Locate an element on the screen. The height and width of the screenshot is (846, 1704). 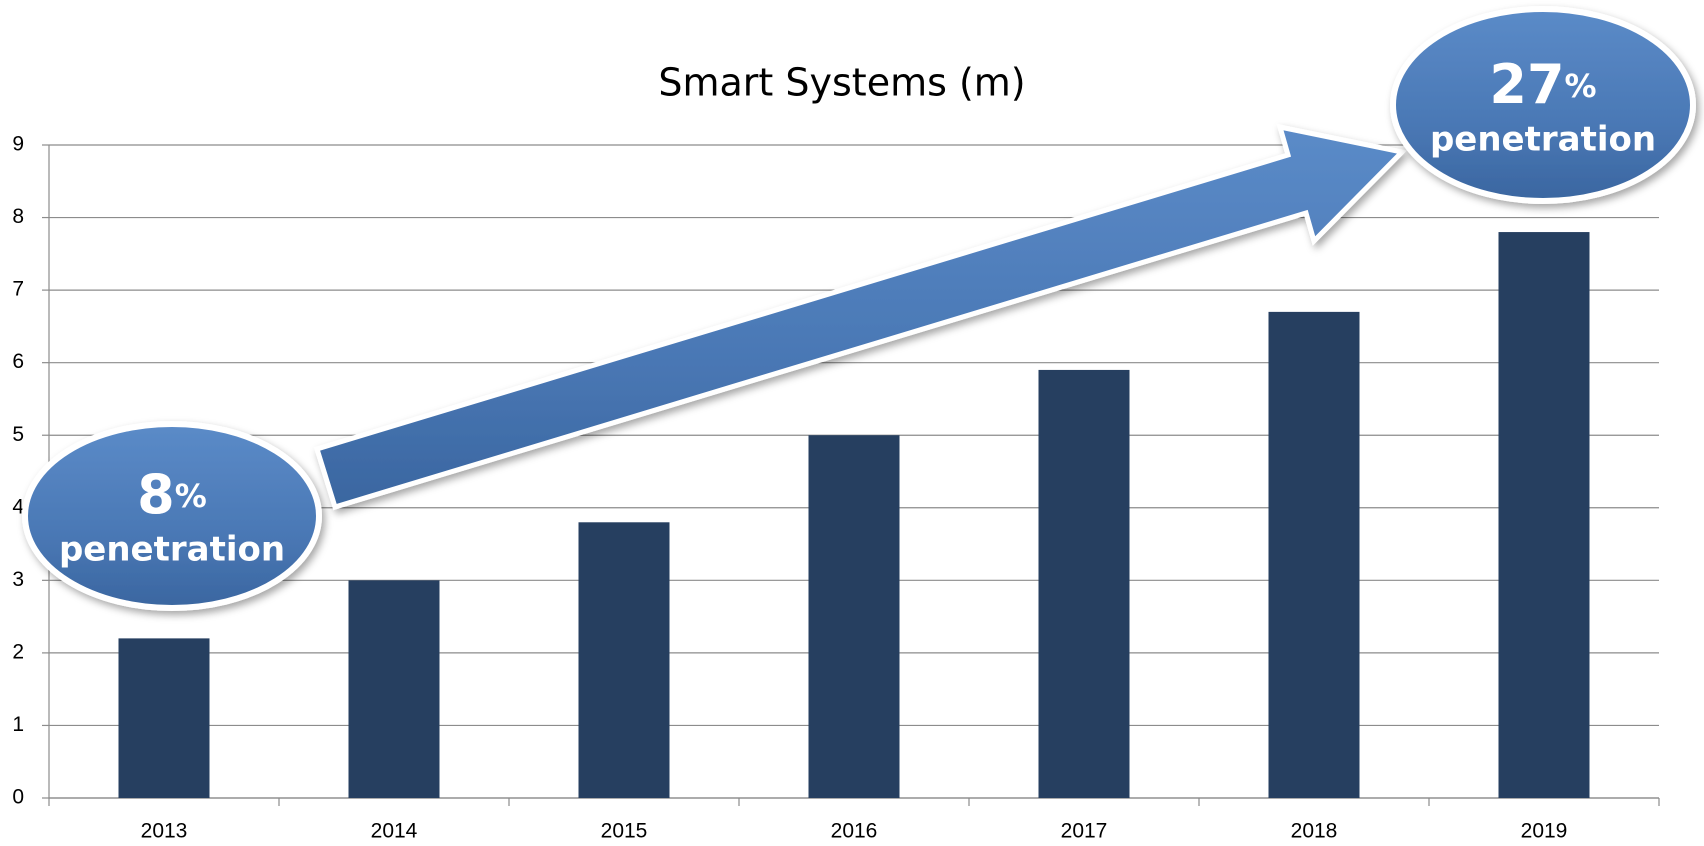
x-tick-label: 2018 is located at coordinates (1314, 831).